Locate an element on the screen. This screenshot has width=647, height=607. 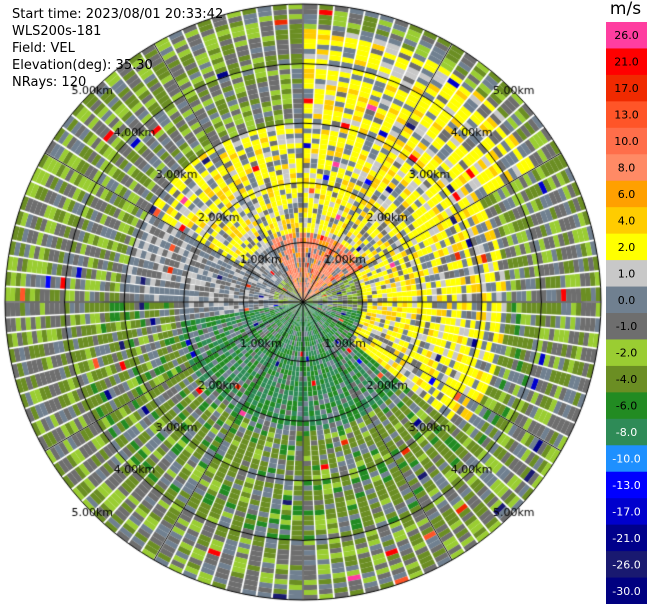
colorbar-tick-label: -8.0 is located at coordinates (626, 432).